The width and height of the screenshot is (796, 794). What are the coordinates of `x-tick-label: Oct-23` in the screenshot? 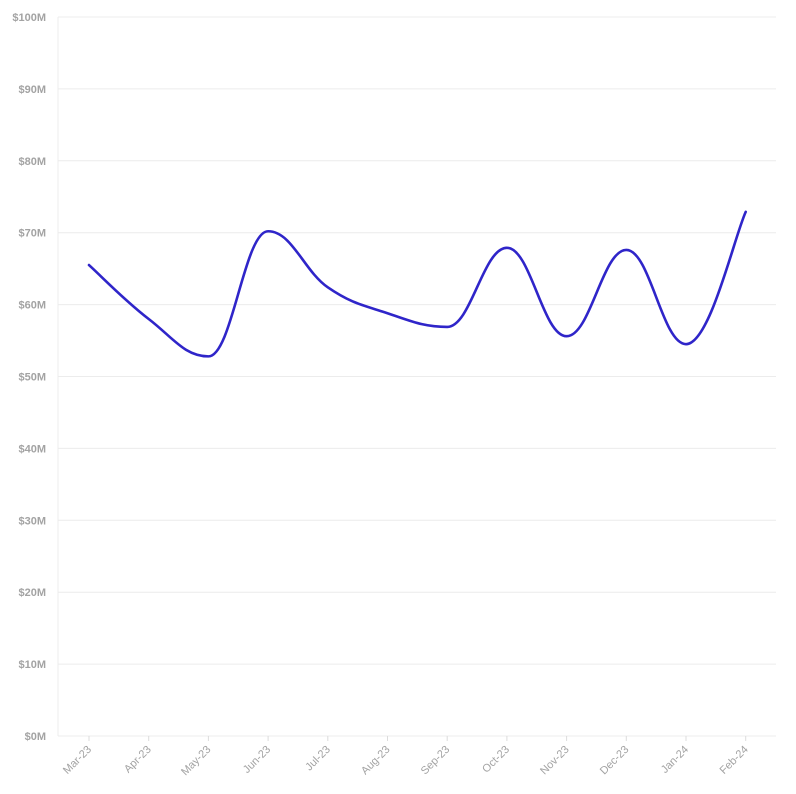 It's located at (496, 760).